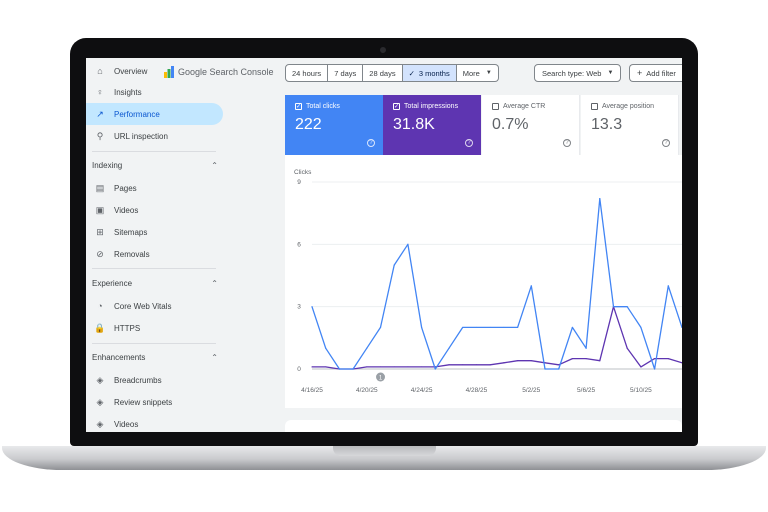 This screenshot has height=512, width=768. What do you see at coordinates (154, 71) in the screenshot?
I see `sidebar-item-overview: ⌂ Overview` at bounding box center [154, 71].